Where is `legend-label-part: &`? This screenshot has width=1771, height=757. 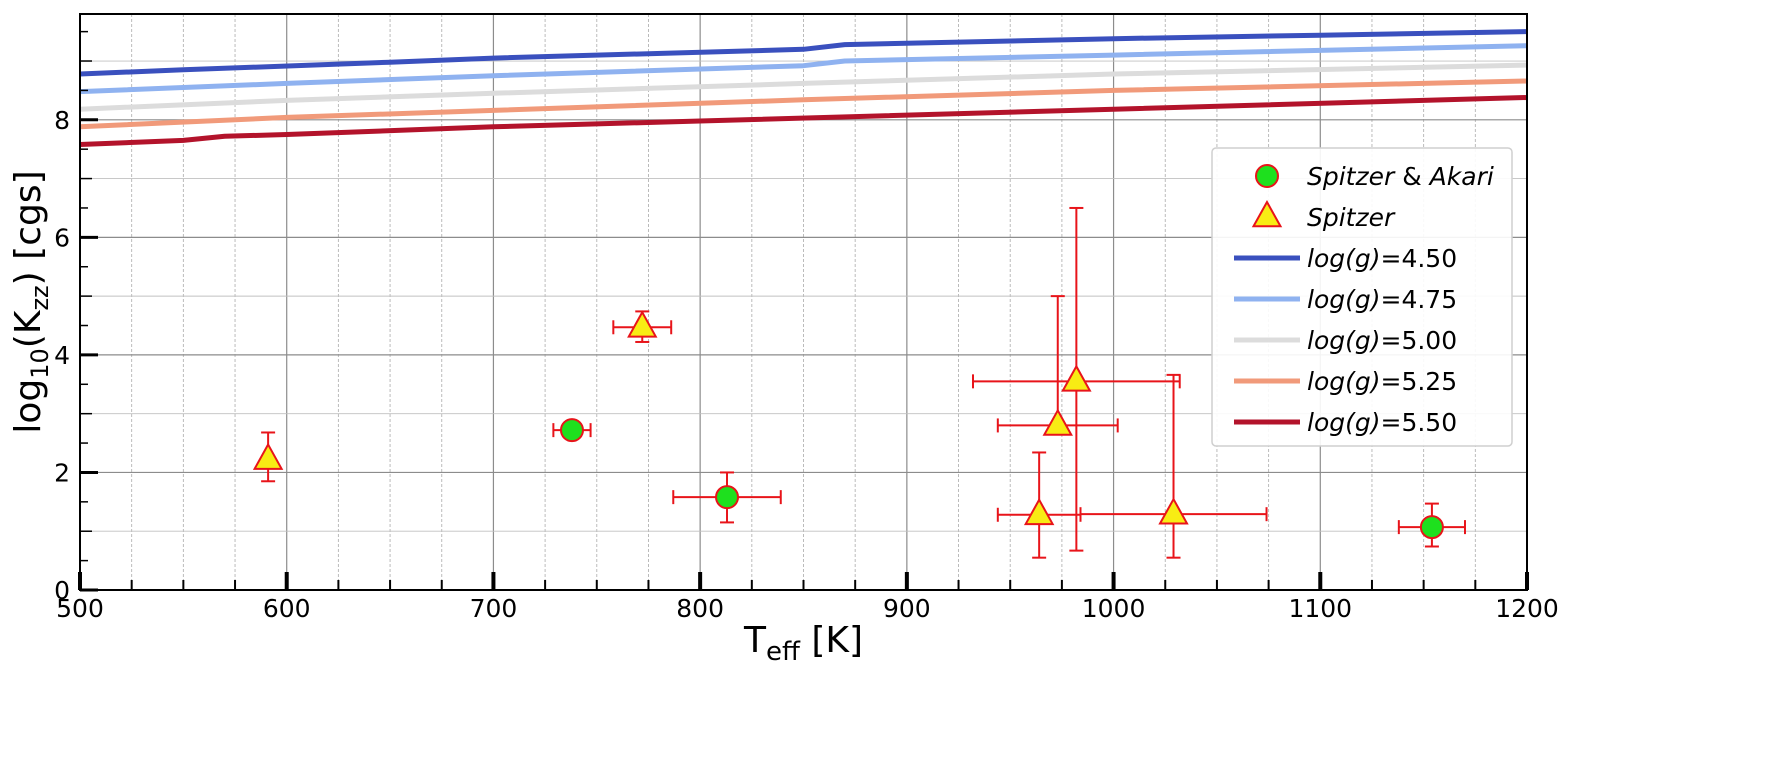
legend-label-part: & is located at coordinates (1411, 176).